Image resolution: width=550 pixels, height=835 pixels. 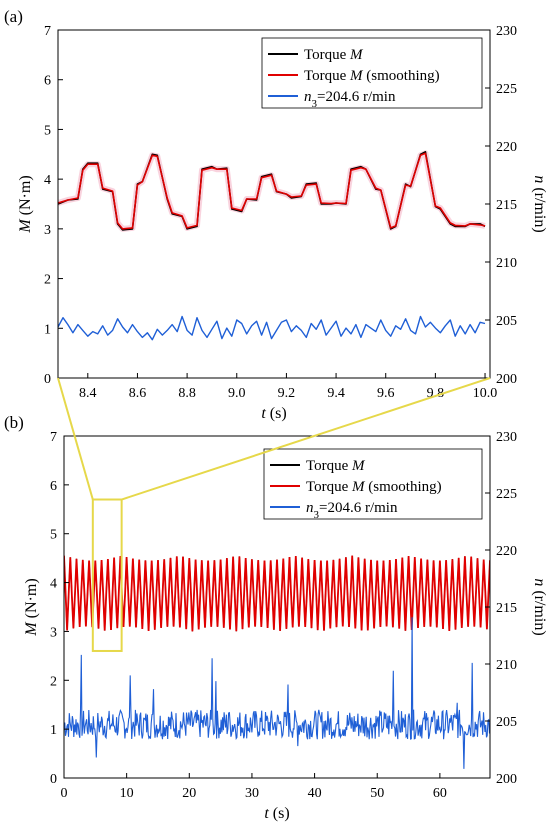 What do you see at coordinates (88, 393) in the screenshot?
I see `x-tick-label: 8.4` at bounding box center [88, 393].